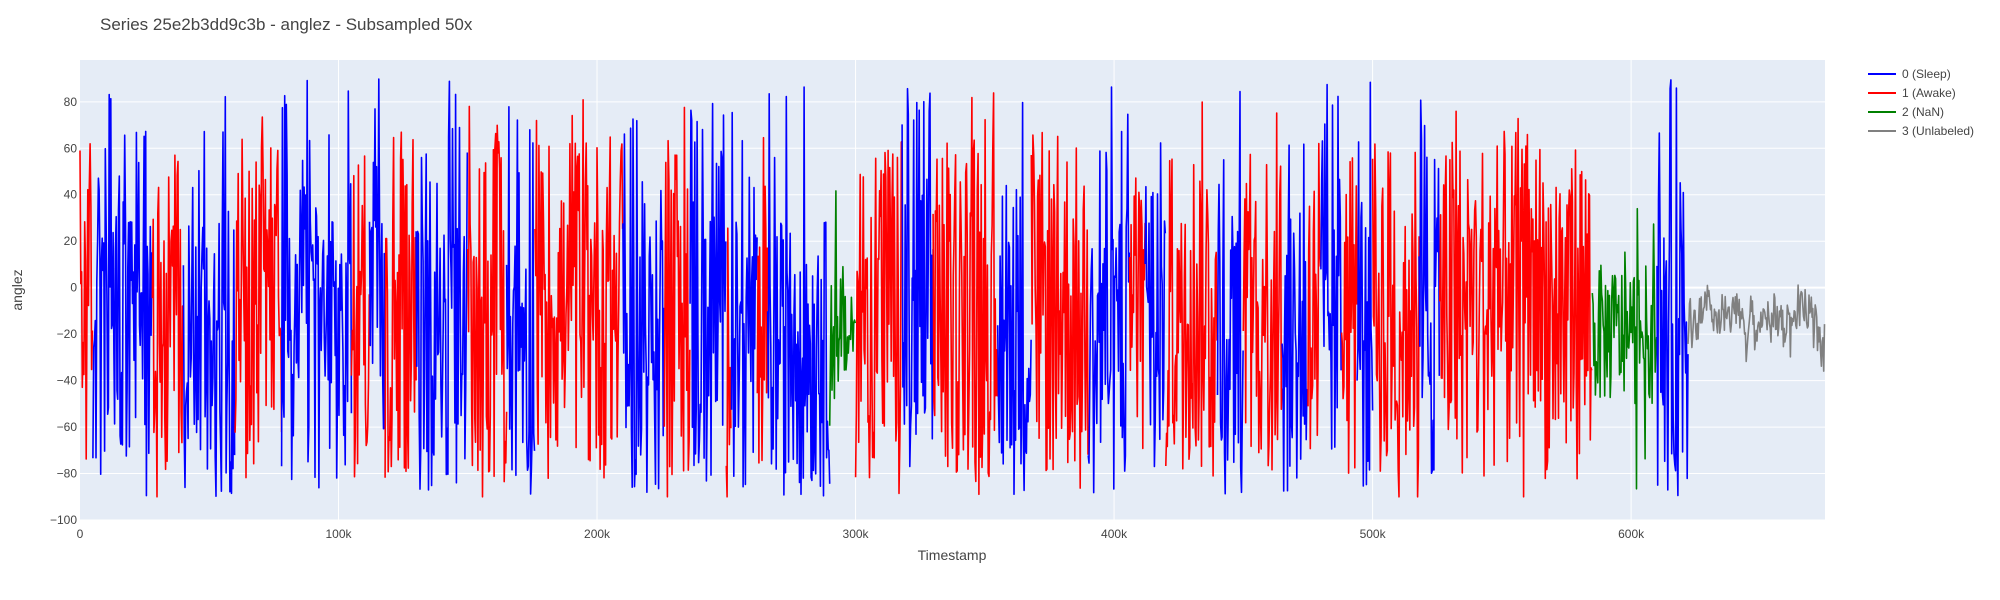  Describe the element at coordinates (71, 195) in the screenshot. I see `y-tick-label: 40` at that location.